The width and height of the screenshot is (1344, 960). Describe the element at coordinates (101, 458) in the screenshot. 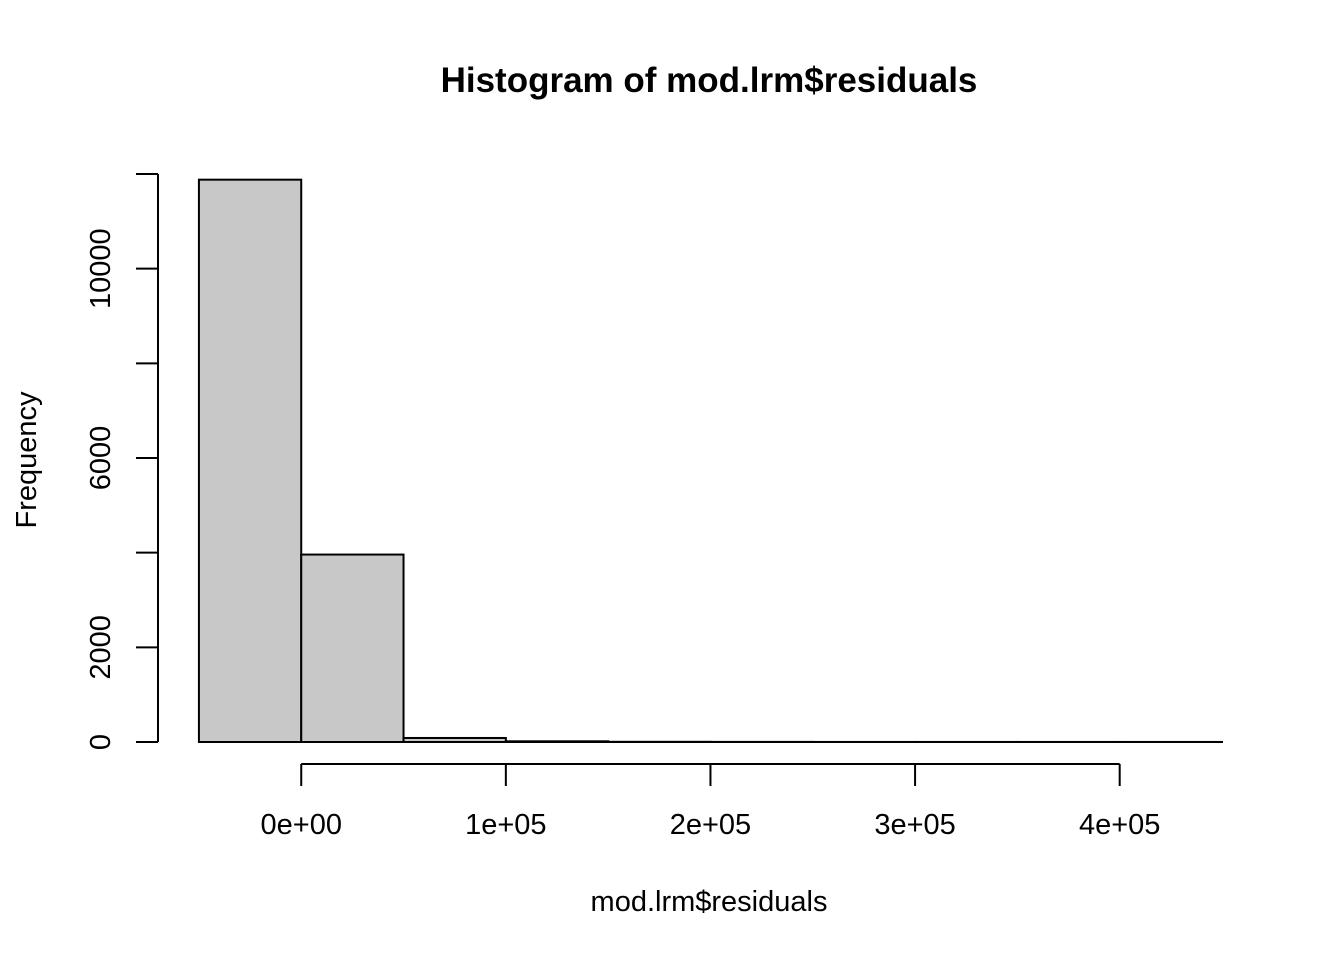

I see `y-tick-label: 6000` at that location.